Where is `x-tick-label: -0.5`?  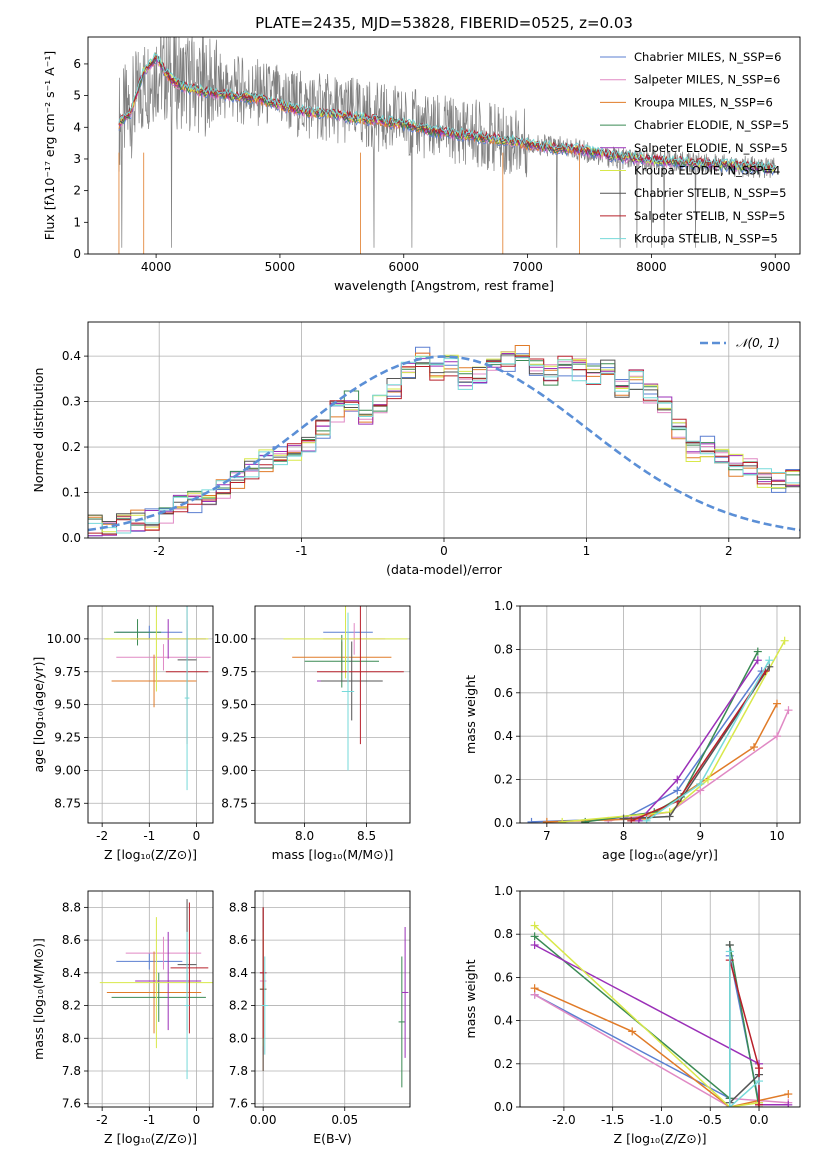 x-tick-label: -0.5 is located at coordinates (710, 1120).